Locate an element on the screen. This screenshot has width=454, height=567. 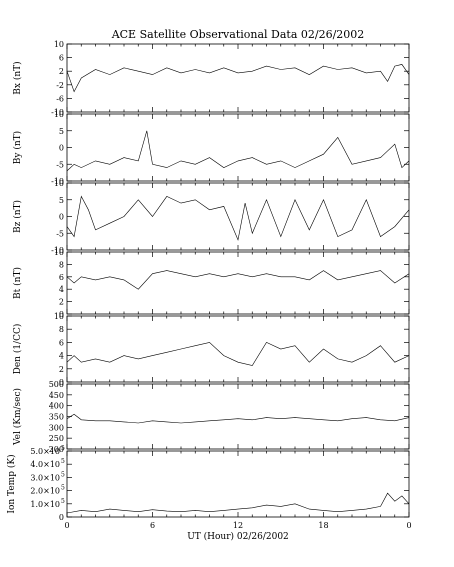
y-tick-label: 350 is located at coordinates (56, 417).